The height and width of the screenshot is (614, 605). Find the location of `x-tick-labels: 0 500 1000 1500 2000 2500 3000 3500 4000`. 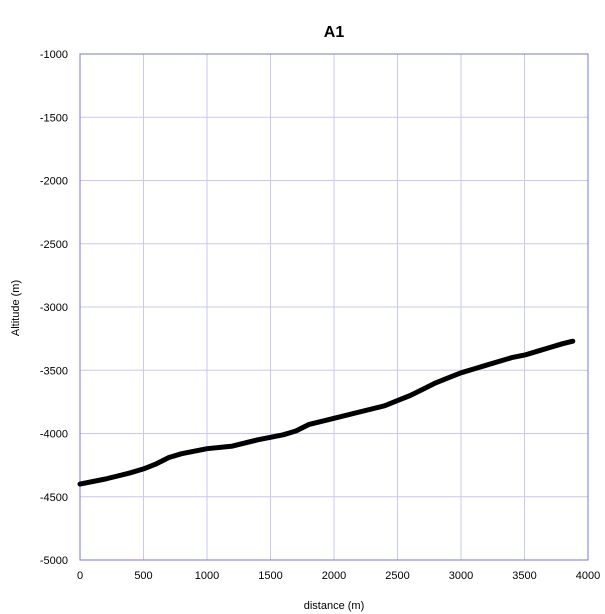

x-tick-labels: 0 500 1000 1500 2000 2500 3000 3500 4000 is located at coordinates (338, 576).